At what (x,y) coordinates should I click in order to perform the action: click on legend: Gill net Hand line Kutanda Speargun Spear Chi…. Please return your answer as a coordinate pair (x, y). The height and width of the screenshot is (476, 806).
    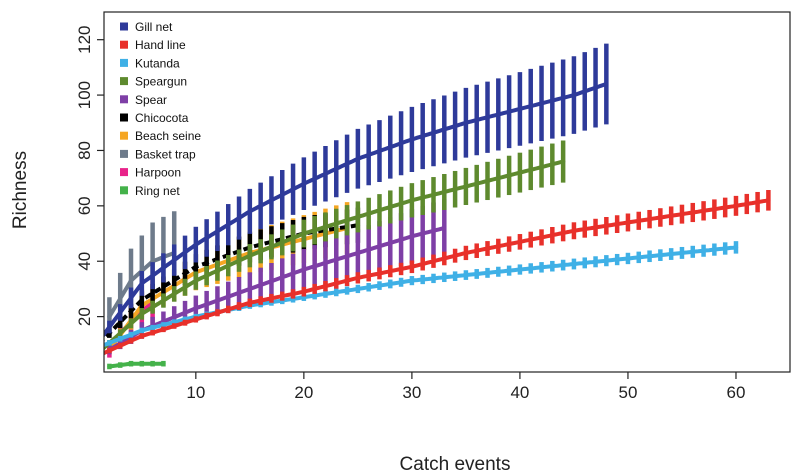
    Looking at the image, I should click on (160, 109).